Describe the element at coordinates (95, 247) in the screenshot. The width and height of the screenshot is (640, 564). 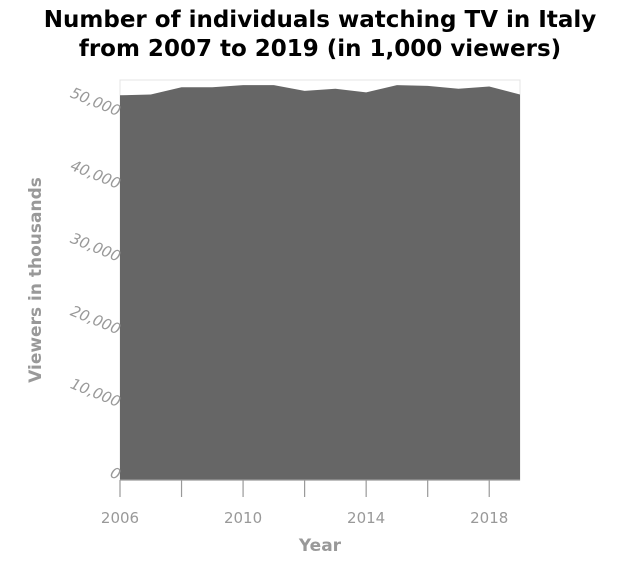
I see `y-tick-label: 30,000` at that location.